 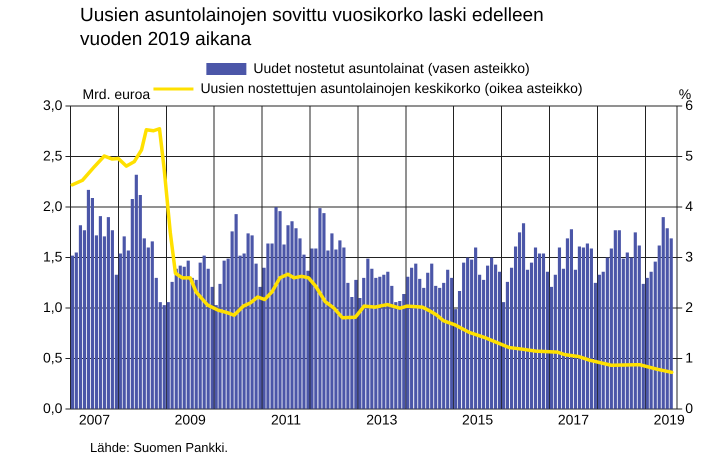 I want to click on y-tick-label: 3,0, so click(x=52, y=104).